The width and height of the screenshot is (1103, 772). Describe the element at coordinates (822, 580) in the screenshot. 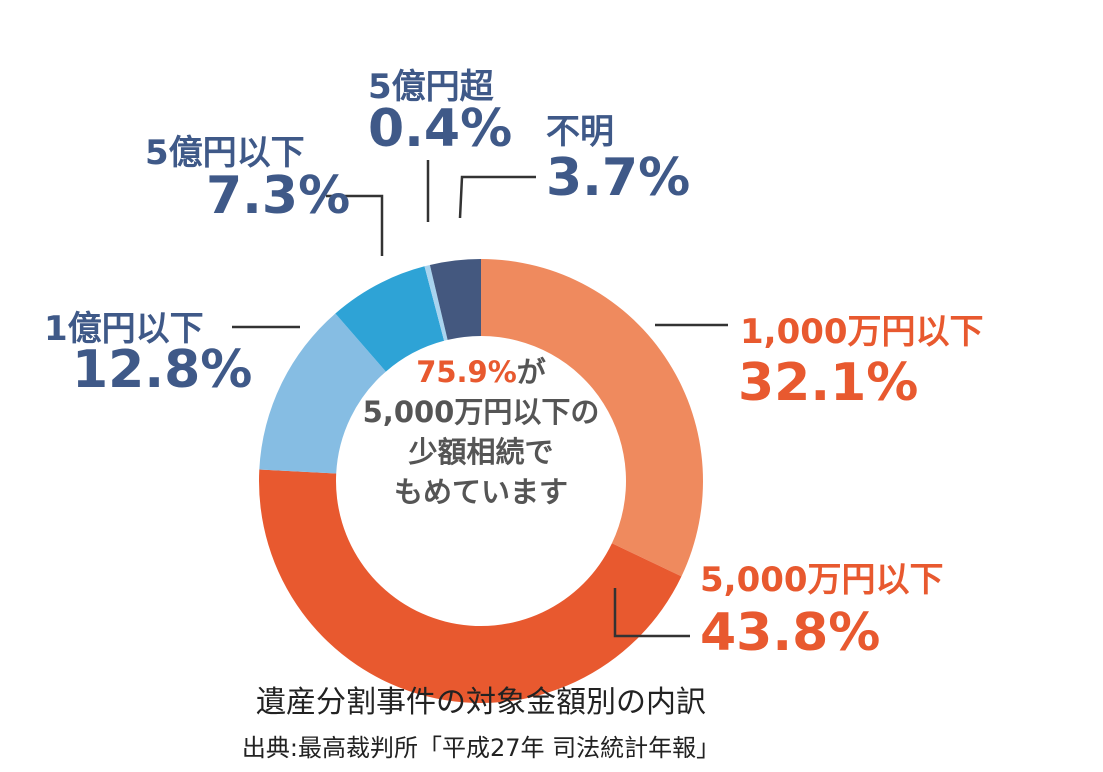

I see `label-cat-5000man: 5,000万円以下` at that location.